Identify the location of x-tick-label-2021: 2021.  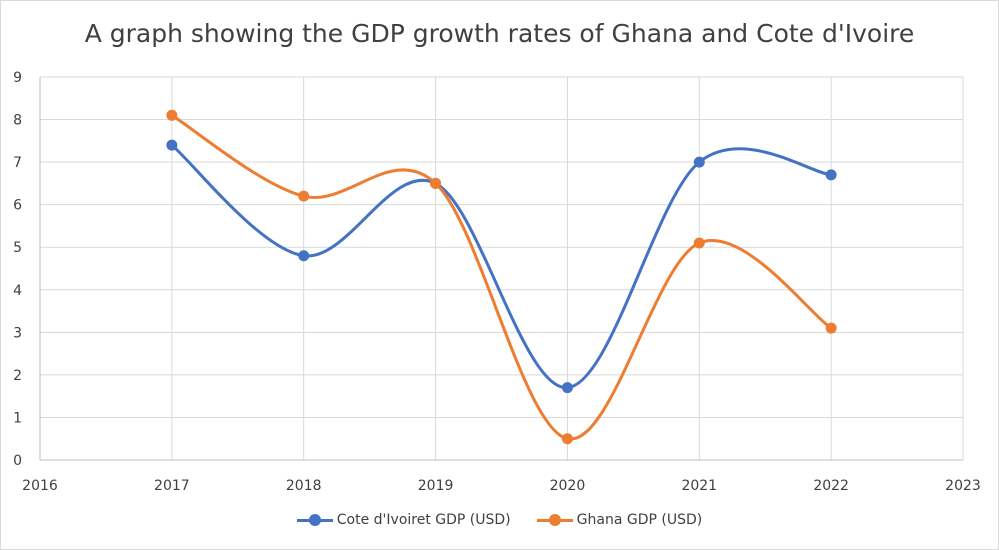
(699, 486).